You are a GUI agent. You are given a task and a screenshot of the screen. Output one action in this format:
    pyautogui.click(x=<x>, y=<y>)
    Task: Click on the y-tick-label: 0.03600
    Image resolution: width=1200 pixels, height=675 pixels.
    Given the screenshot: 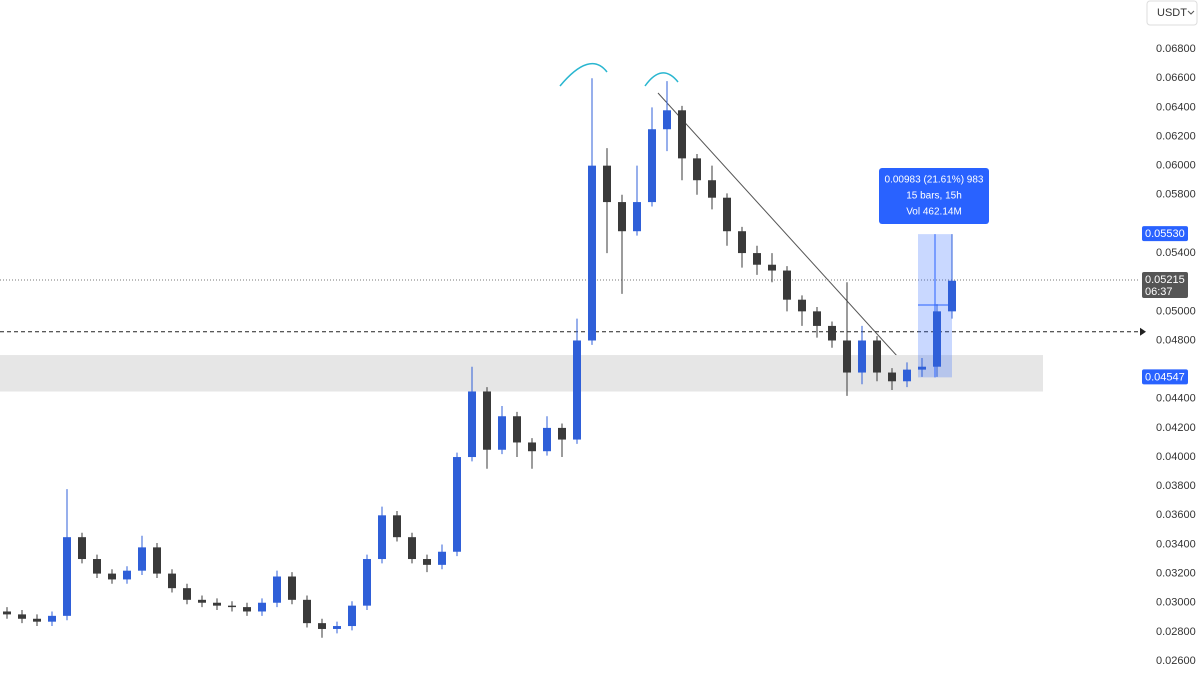 What is the action you would take?
    pyautogui.click(x=1176, y=515)
    